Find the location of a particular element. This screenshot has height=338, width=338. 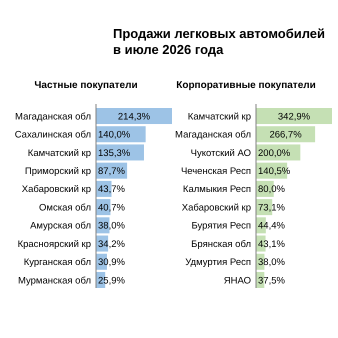

data-label: 40,7% is located at coordinates (112, 208).